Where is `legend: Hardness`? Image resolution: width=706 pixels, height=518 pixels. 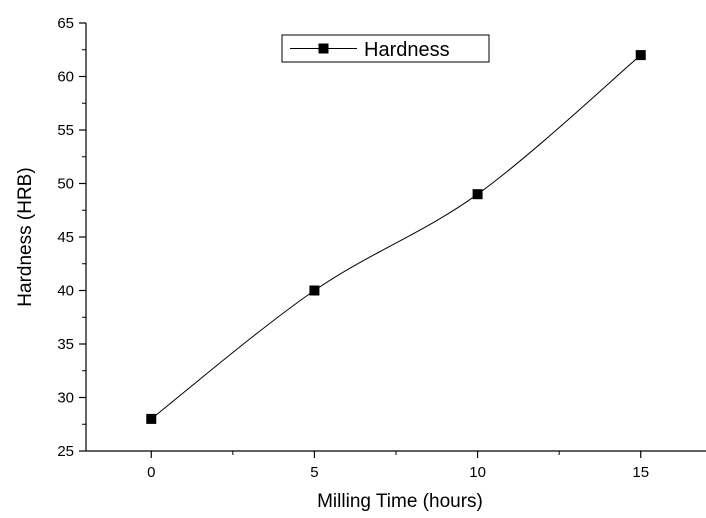 legend: Hardness is located at coordinates (385, 48).